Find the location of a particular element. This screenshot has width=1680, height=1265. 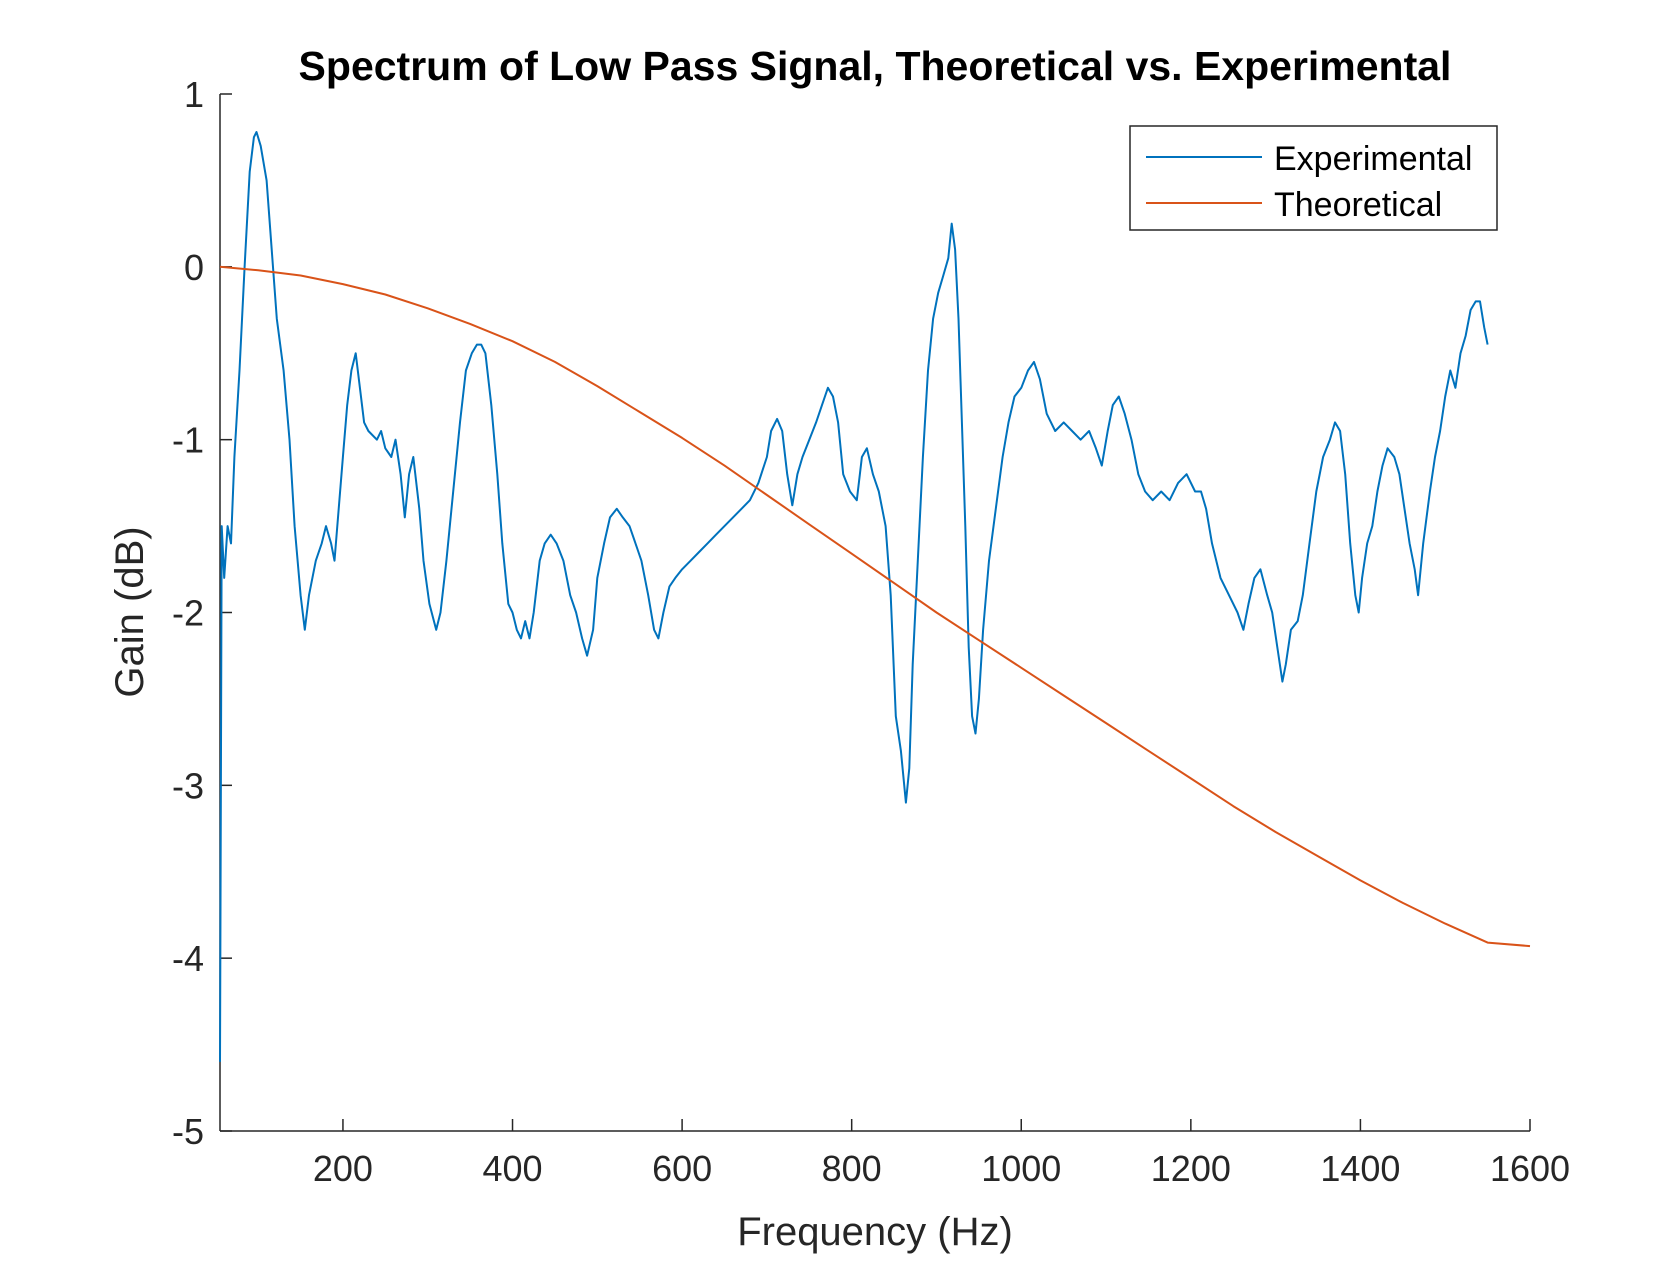

x-tick-label: 1600 is located at coordinates (1530, 1168).